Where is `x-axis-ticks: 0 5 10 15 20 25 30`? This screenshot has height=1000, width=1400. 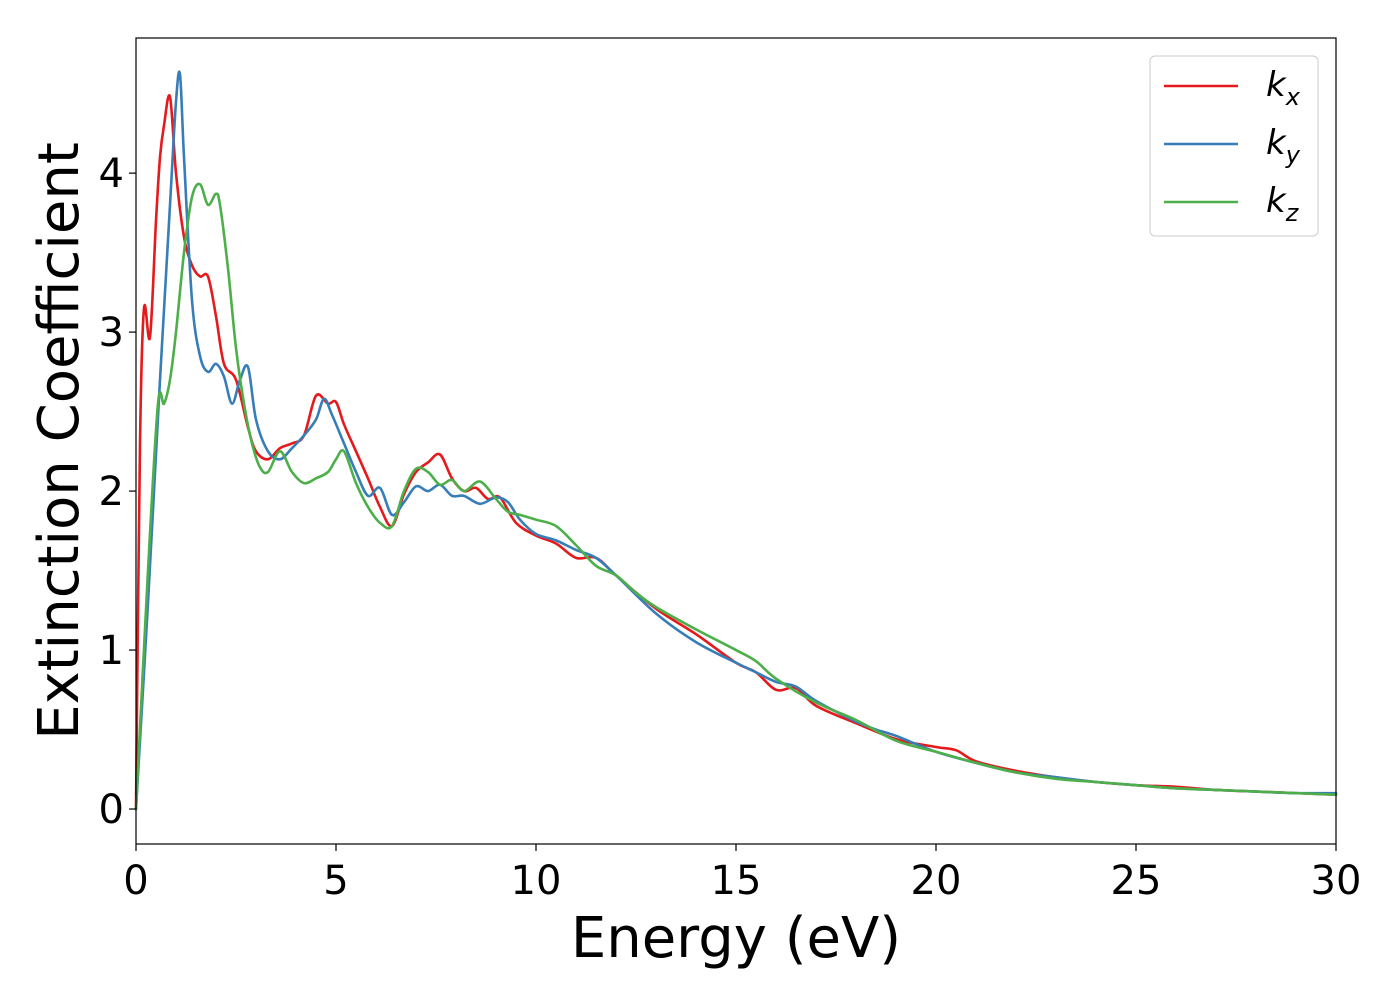
x-axis-ticks: 0 5 10 15 20 25 30 is located at coordinates (742, 874).